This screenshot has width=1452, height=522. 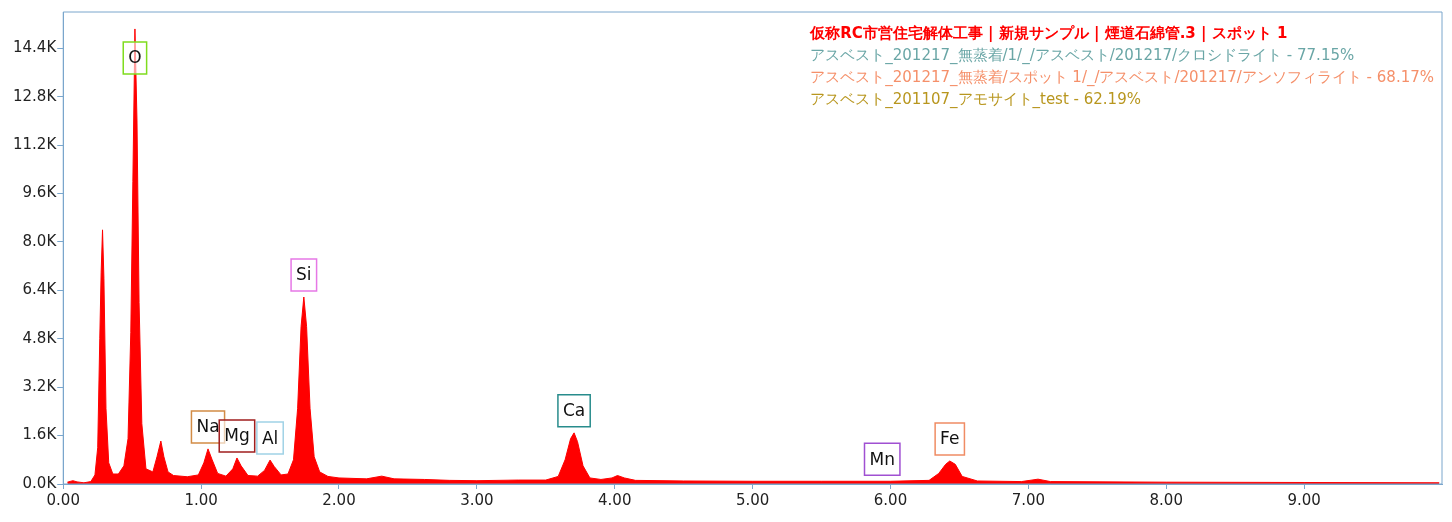 What do you see at coordinates (40, 434) in the screenshot?
I see `y-tick-label: 1.6K` at bounding box center [40, 434].